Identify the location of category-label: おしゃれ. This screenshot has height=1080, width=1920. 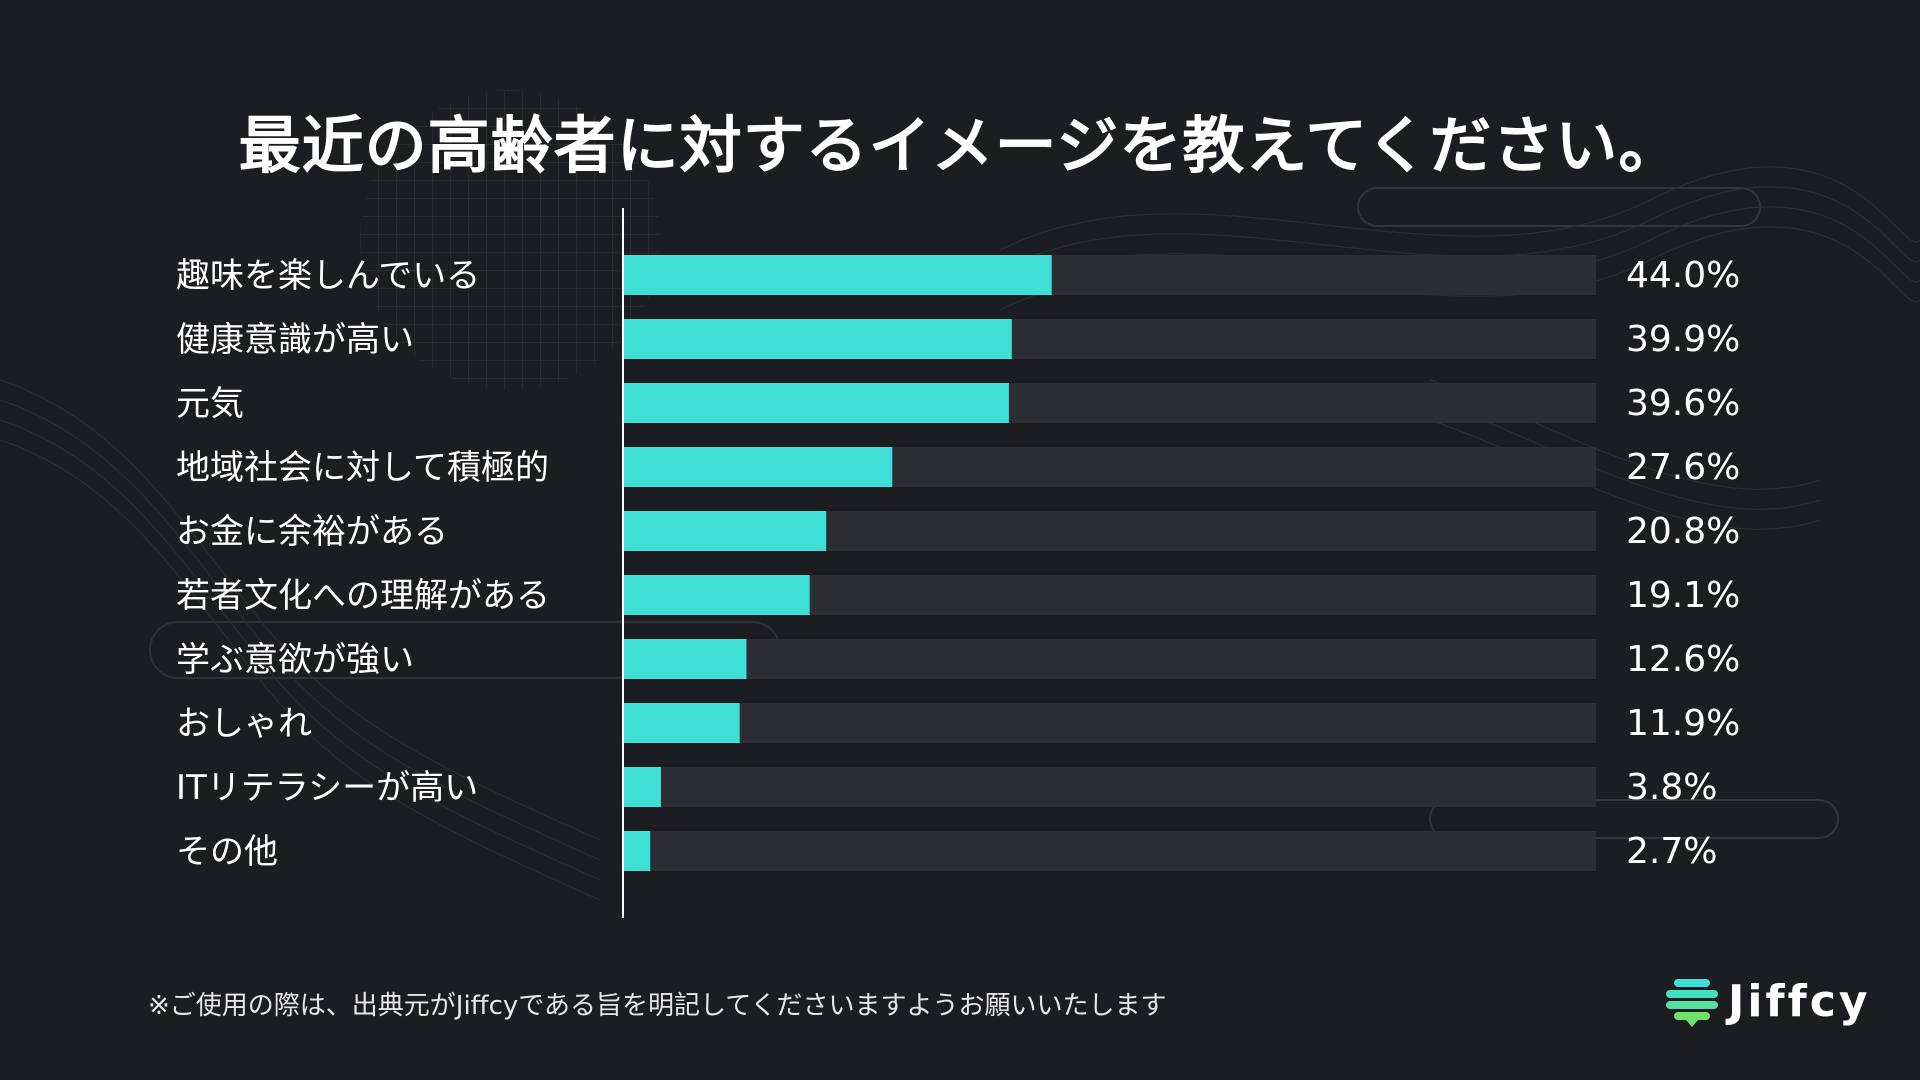
(244, 724).